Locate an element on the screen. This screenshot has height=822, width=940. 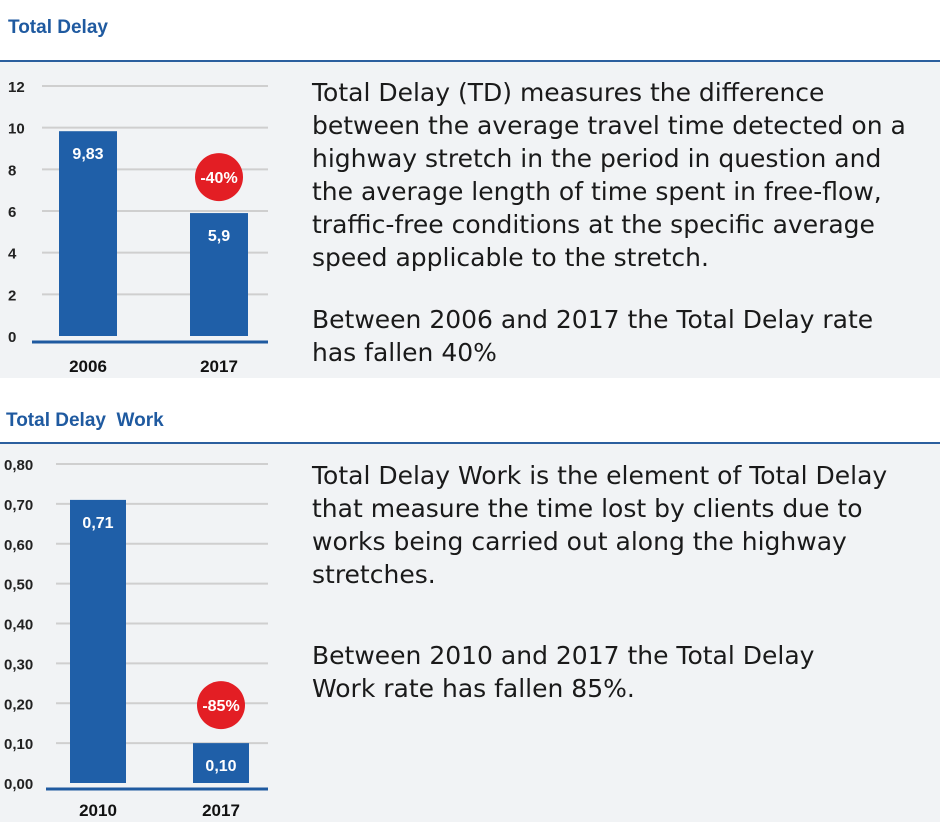
y-tick-label: 0,10 is located at coordinates (18, 744).